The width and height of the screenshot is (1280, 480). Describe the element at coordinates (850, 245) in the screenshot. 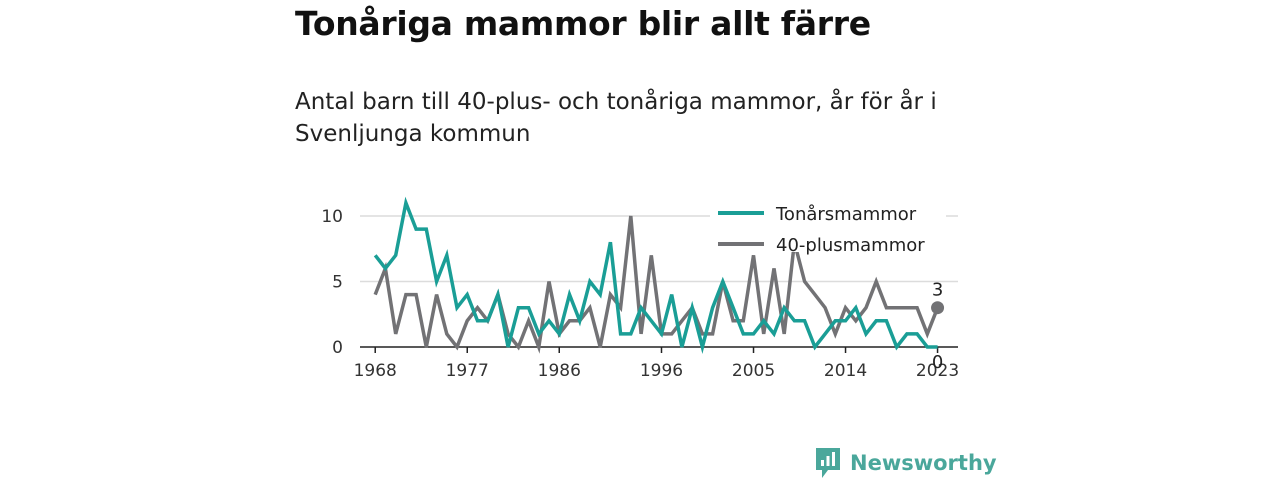

I see `legend-label: 40-plusmammor` at that location.